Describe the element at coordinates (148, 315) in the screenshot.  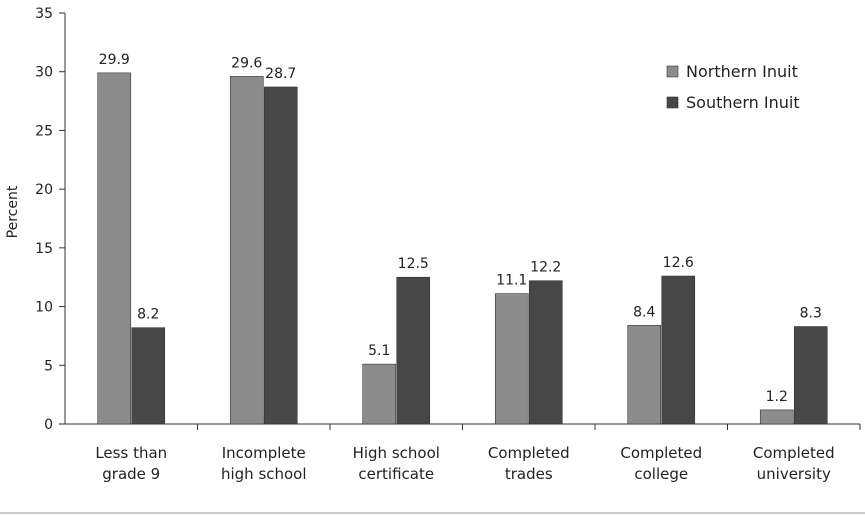
I see `data-label-southern: 8.2` at that location.